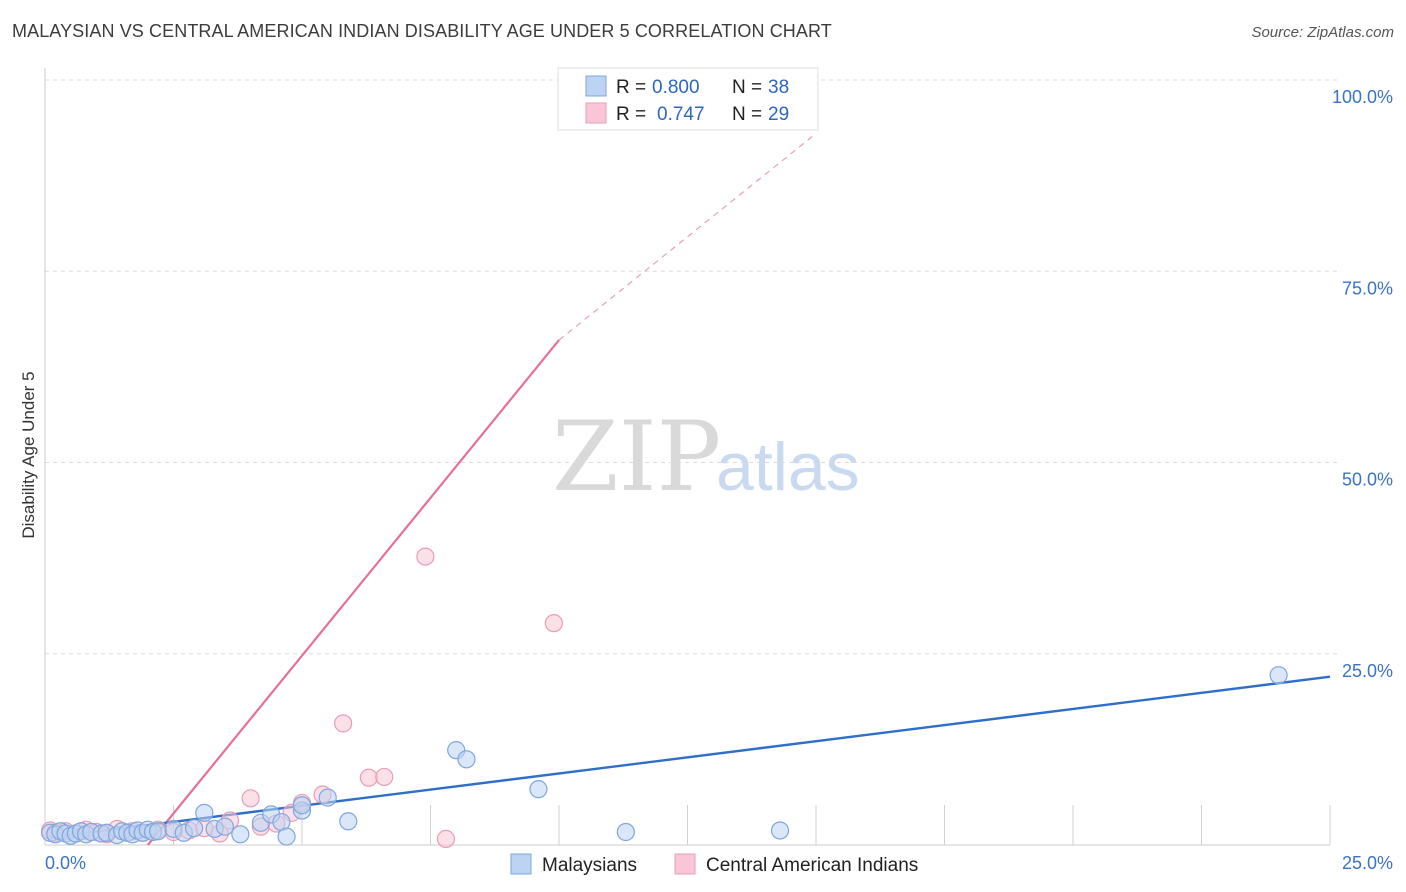  What do you see at coordinates (28, 454) in the screenshot?
I see `y-axis-label: Disability Age Under 5` at bounding box center [28, 454].